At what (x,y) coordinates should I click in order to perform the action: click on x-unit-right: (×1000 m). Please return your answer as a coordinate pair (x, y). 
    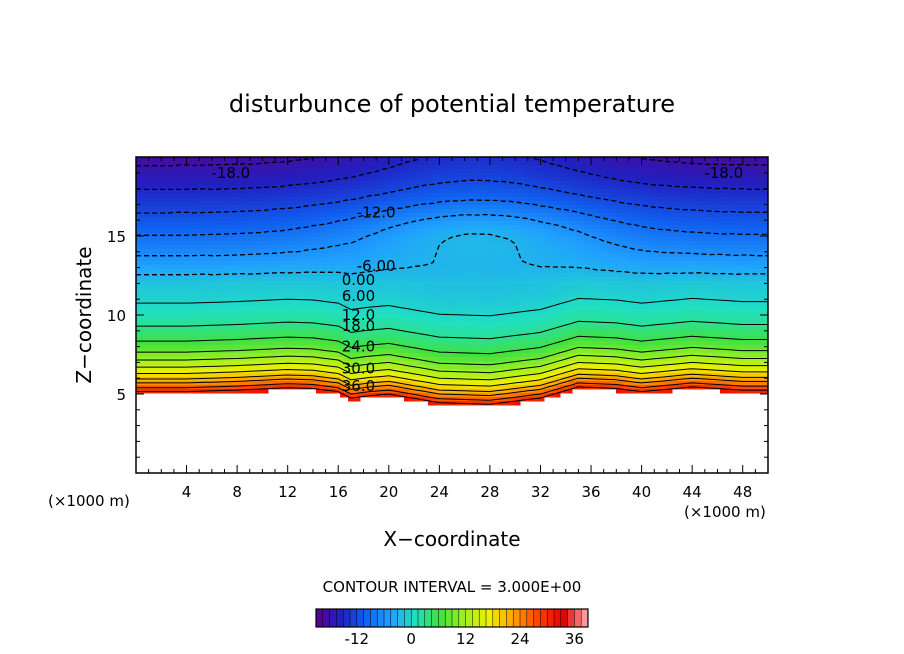
    Looking at the image, I should click on (725, 512).